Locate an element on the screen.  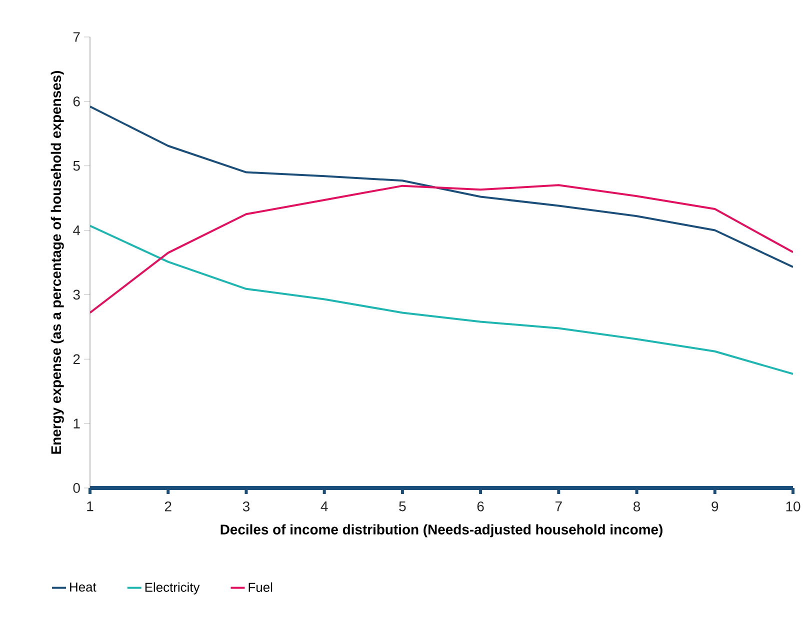
y-axis-title: Energy expense (as a percentage of household expenses) is located at coordinates (57, 262).